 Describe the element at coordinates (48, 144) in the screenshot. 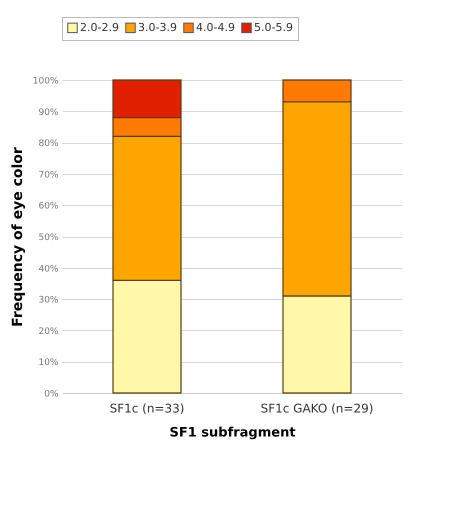

I see `y-tick-label: 80%` at that location.